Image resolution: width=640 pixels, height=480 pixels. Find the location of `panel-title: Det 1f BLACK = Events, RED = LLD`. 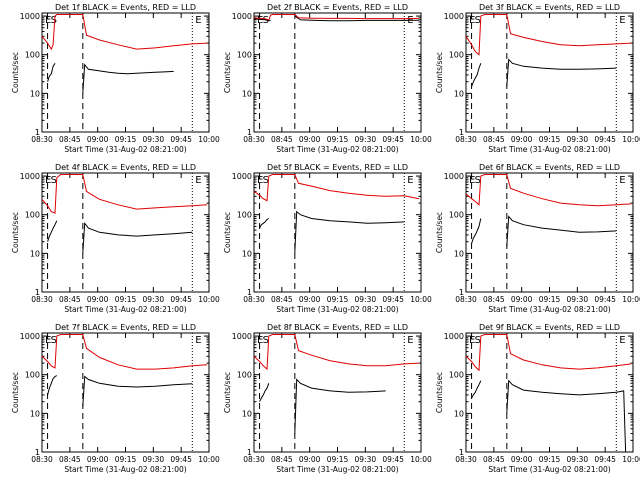

panel-title: Det 1f BLACK = Events, RED = LLD is located at coordinates (125, 7).